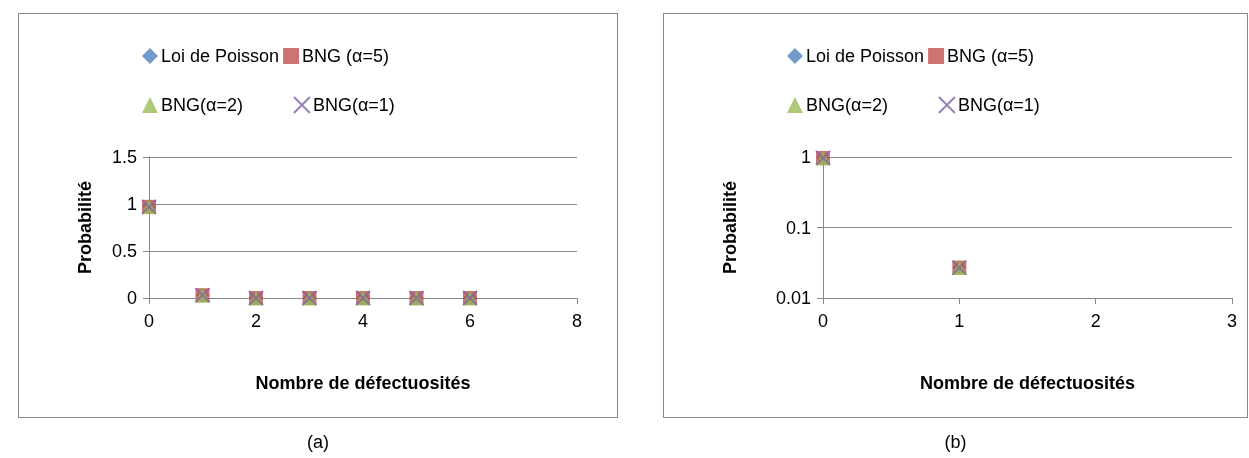 The height and width of the screenshot is (458, 1249). What do you see at coordinates (124, 157) in the screenshot?
I see `y-tick-label: 1.5` at bounding box center [124, 157].